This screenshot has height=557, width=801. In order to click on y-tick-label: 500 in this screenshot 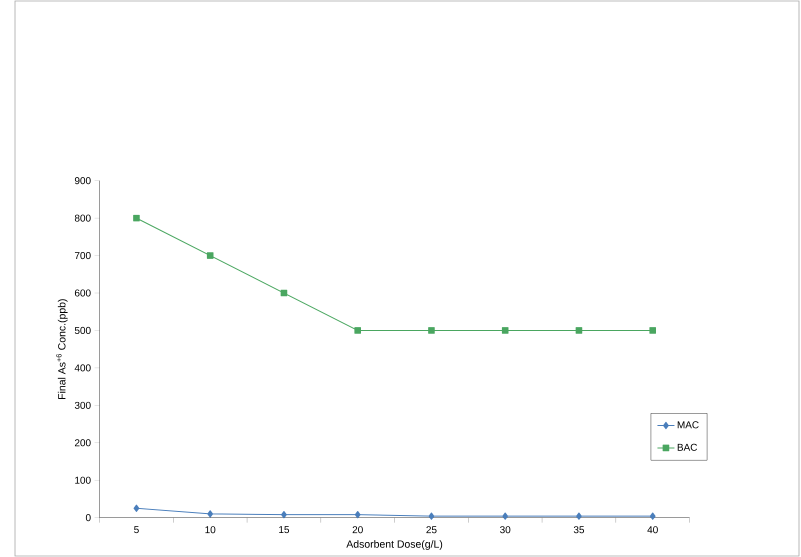, I will do `click(82, 330)`.